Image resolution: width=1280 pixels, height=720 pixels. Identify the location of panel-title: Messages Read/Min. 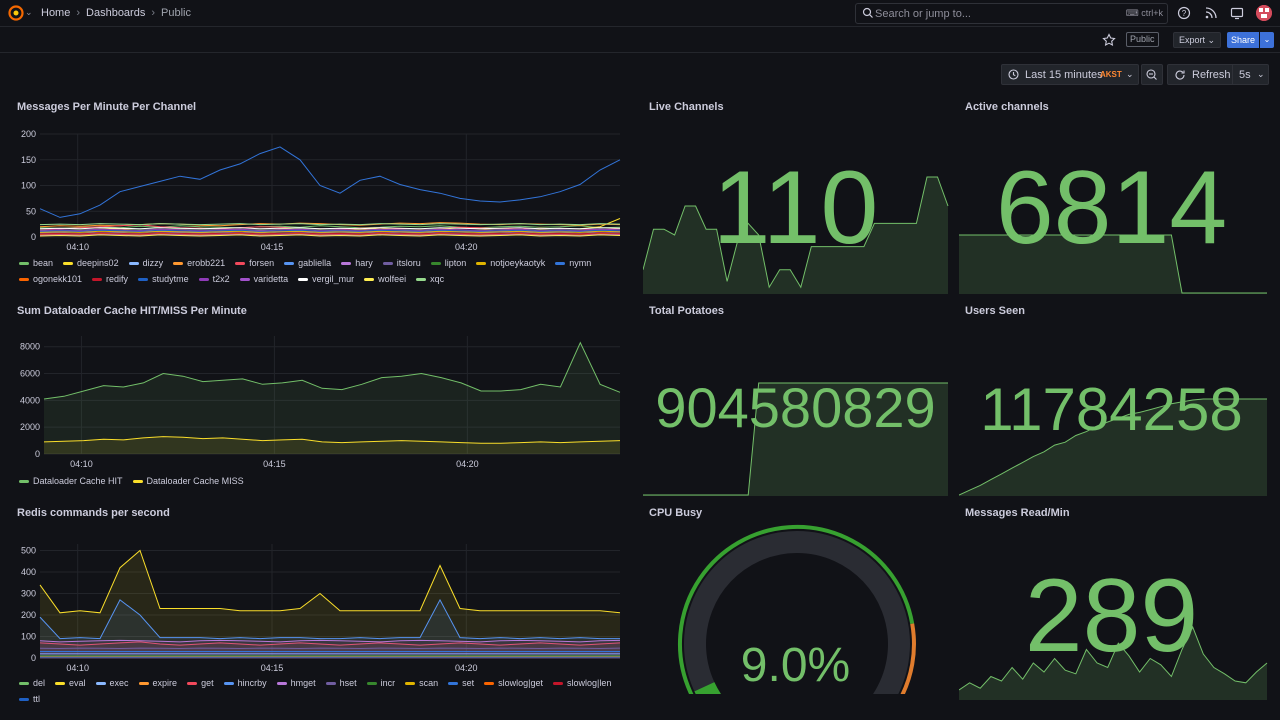
(1017, 513).